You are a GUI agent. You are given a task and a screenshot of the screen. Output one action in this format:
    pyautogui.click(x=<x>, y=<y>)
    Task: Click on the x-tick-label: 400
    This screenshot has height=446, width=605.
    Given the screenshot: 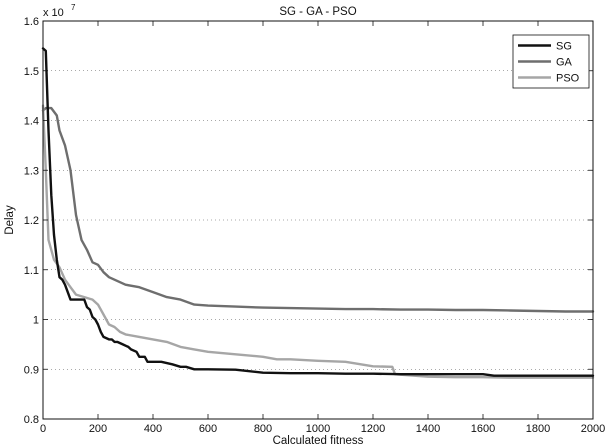 What is the action you would take?
    pyautogui.click(x=153, y=429)
    